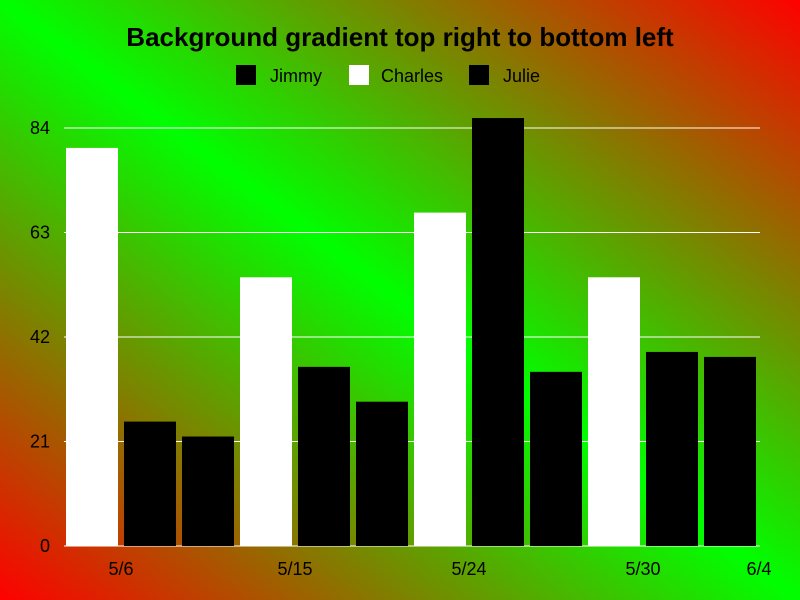 The height and width of the screenshot is (600, 800). What do you see at coordinates (120, 569) in the screenshot?
I see `x-tick-label: 5/6` at bounding box center [120, 569].